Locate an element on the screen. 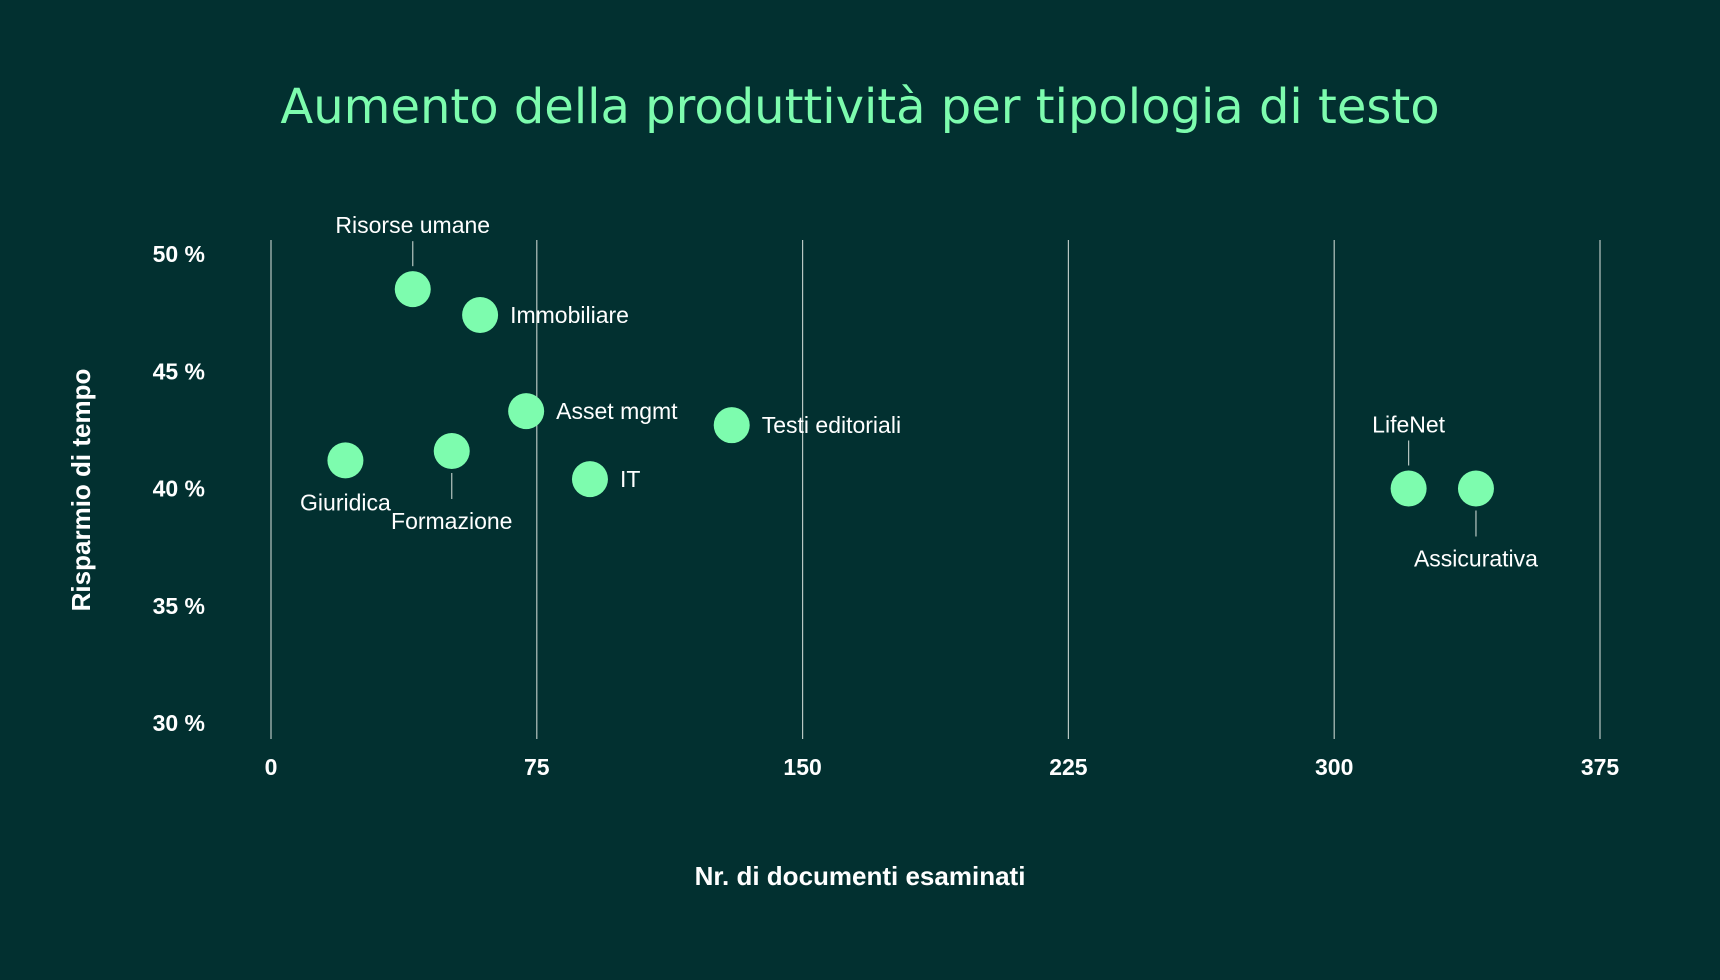 This screenshot has width=1720, height=980. x-tick-label-75: 75 is located at coordinates (537, 767).